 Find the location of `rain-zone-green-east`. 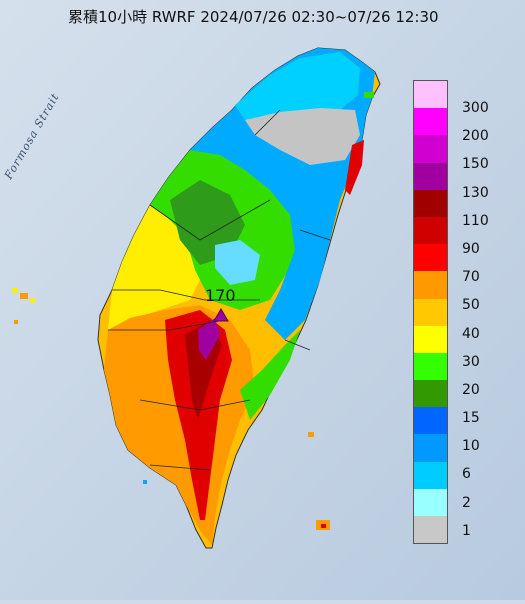

rain-zone-green-east is located at coordinates (270, 375).